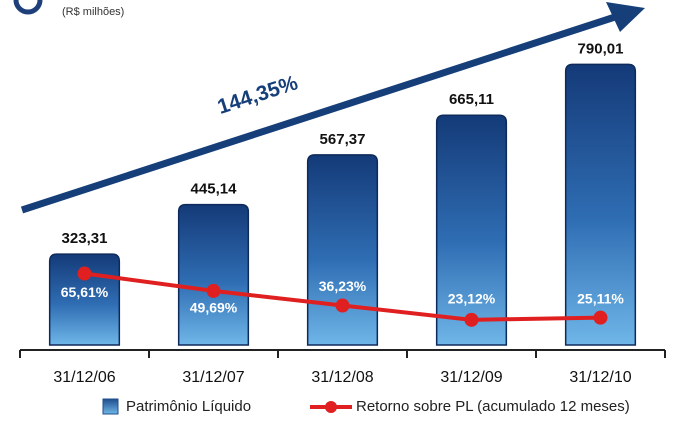 Image resolution: width=689 pixels, height=421 pixels. What do you see at coordinates (110, 406) in the screenshot?
I see `legend-swatch` at bounding box center [110, 406].